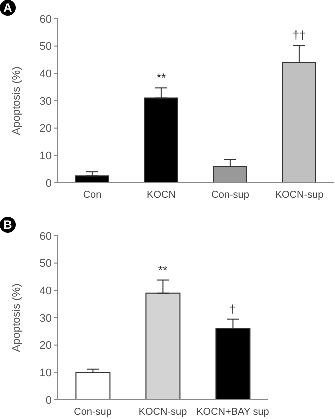 The height and width of the screenshot is (419, 335). Describe the element at coordinates (92, 196) in the screenshot. I see `x-tick-label: Con` at that location.